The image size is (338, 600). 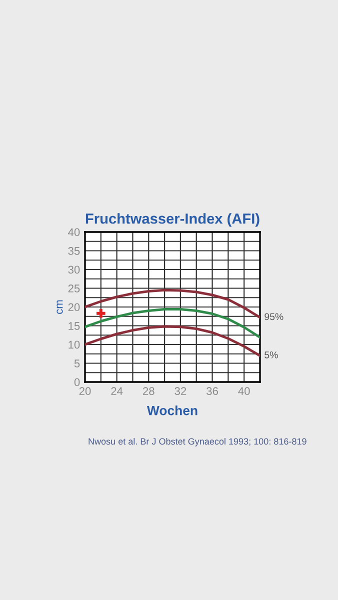 What do you see at coordinates (74, 326) in the screenshot?
I see `y-tick-label: 15` at bounding box center [74, 326].